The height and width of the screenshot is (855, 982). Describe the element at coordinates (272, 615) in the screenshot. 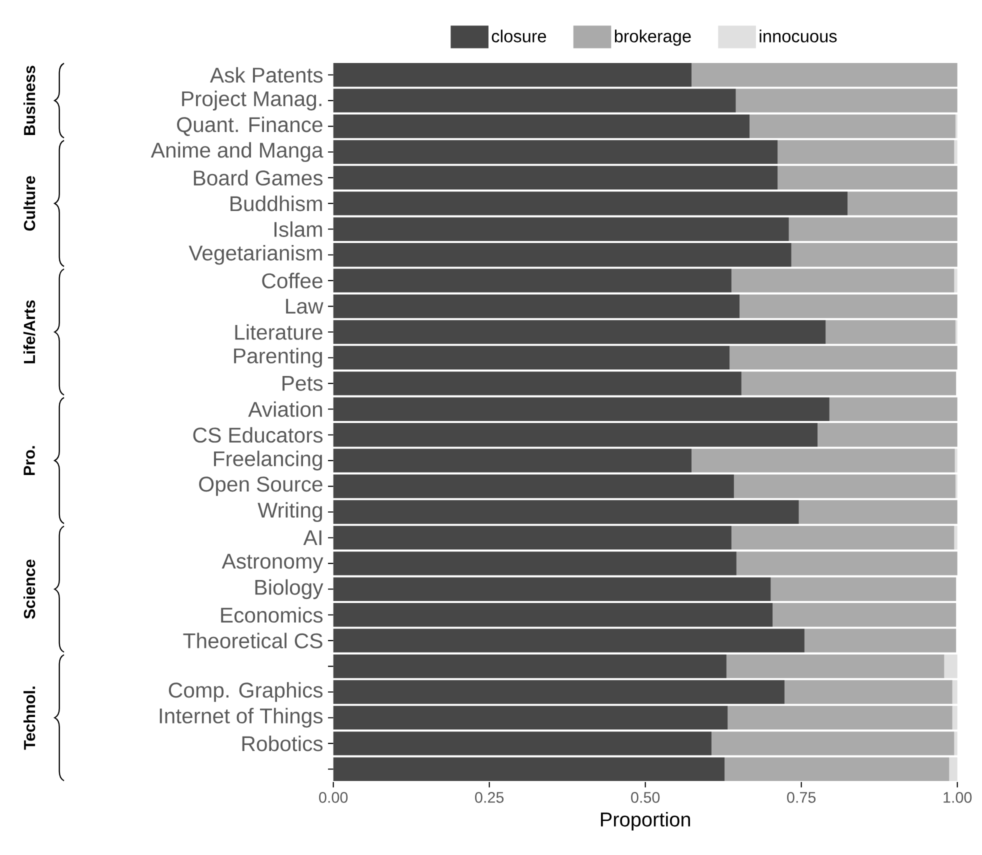

I see `y-tick-label: Economics` at that location.